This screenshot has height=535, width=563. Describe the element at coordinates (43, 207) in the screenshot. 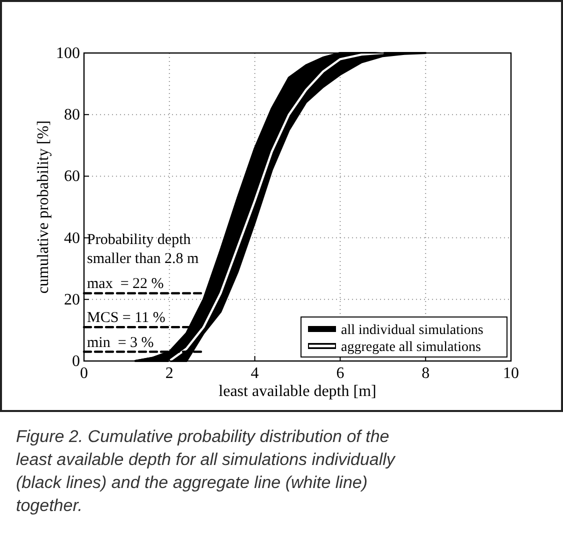

I see `y-axis-title: cumulative probability [%]` at that location.